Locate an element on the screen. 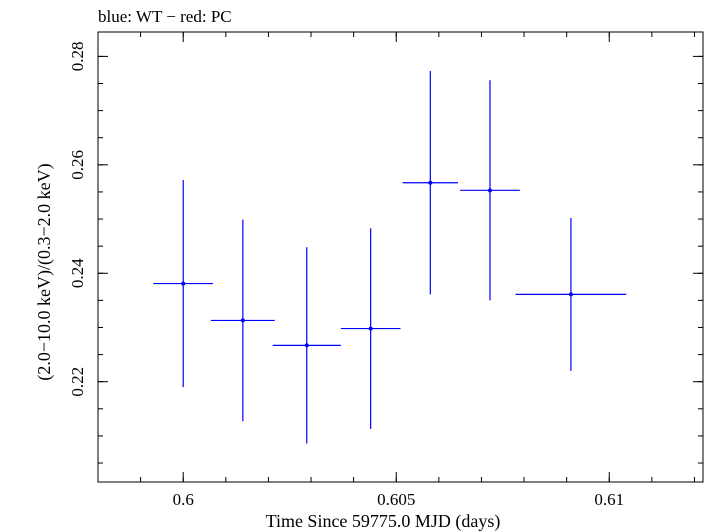  x-axis-label: Time Since 59775.0 MJD (days) is located at coordinates (383, 521).